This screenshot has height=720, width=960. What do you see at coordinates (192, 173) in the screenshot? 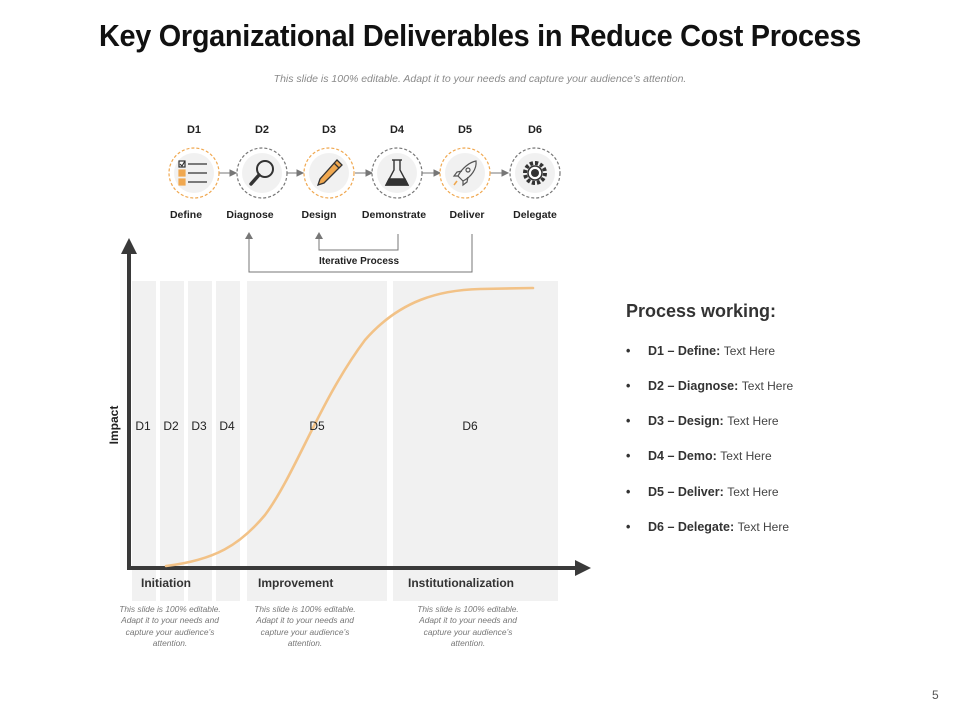
I see `checklist-icon` at bounding box center [192, 173].